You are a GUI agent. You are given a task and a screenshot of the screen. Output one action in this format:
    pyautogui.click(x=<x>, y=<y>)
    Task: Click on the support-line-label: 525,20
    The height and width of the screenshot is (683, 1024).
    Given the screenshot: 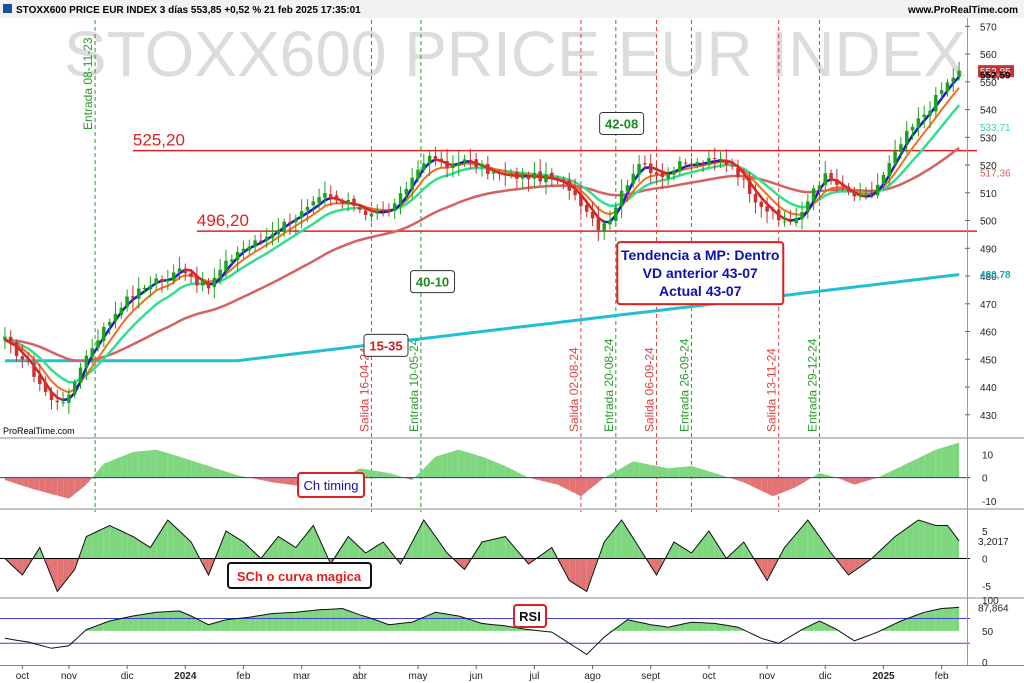 What is the action you would take?
    pyautogui.click(x=159, y=140)
    